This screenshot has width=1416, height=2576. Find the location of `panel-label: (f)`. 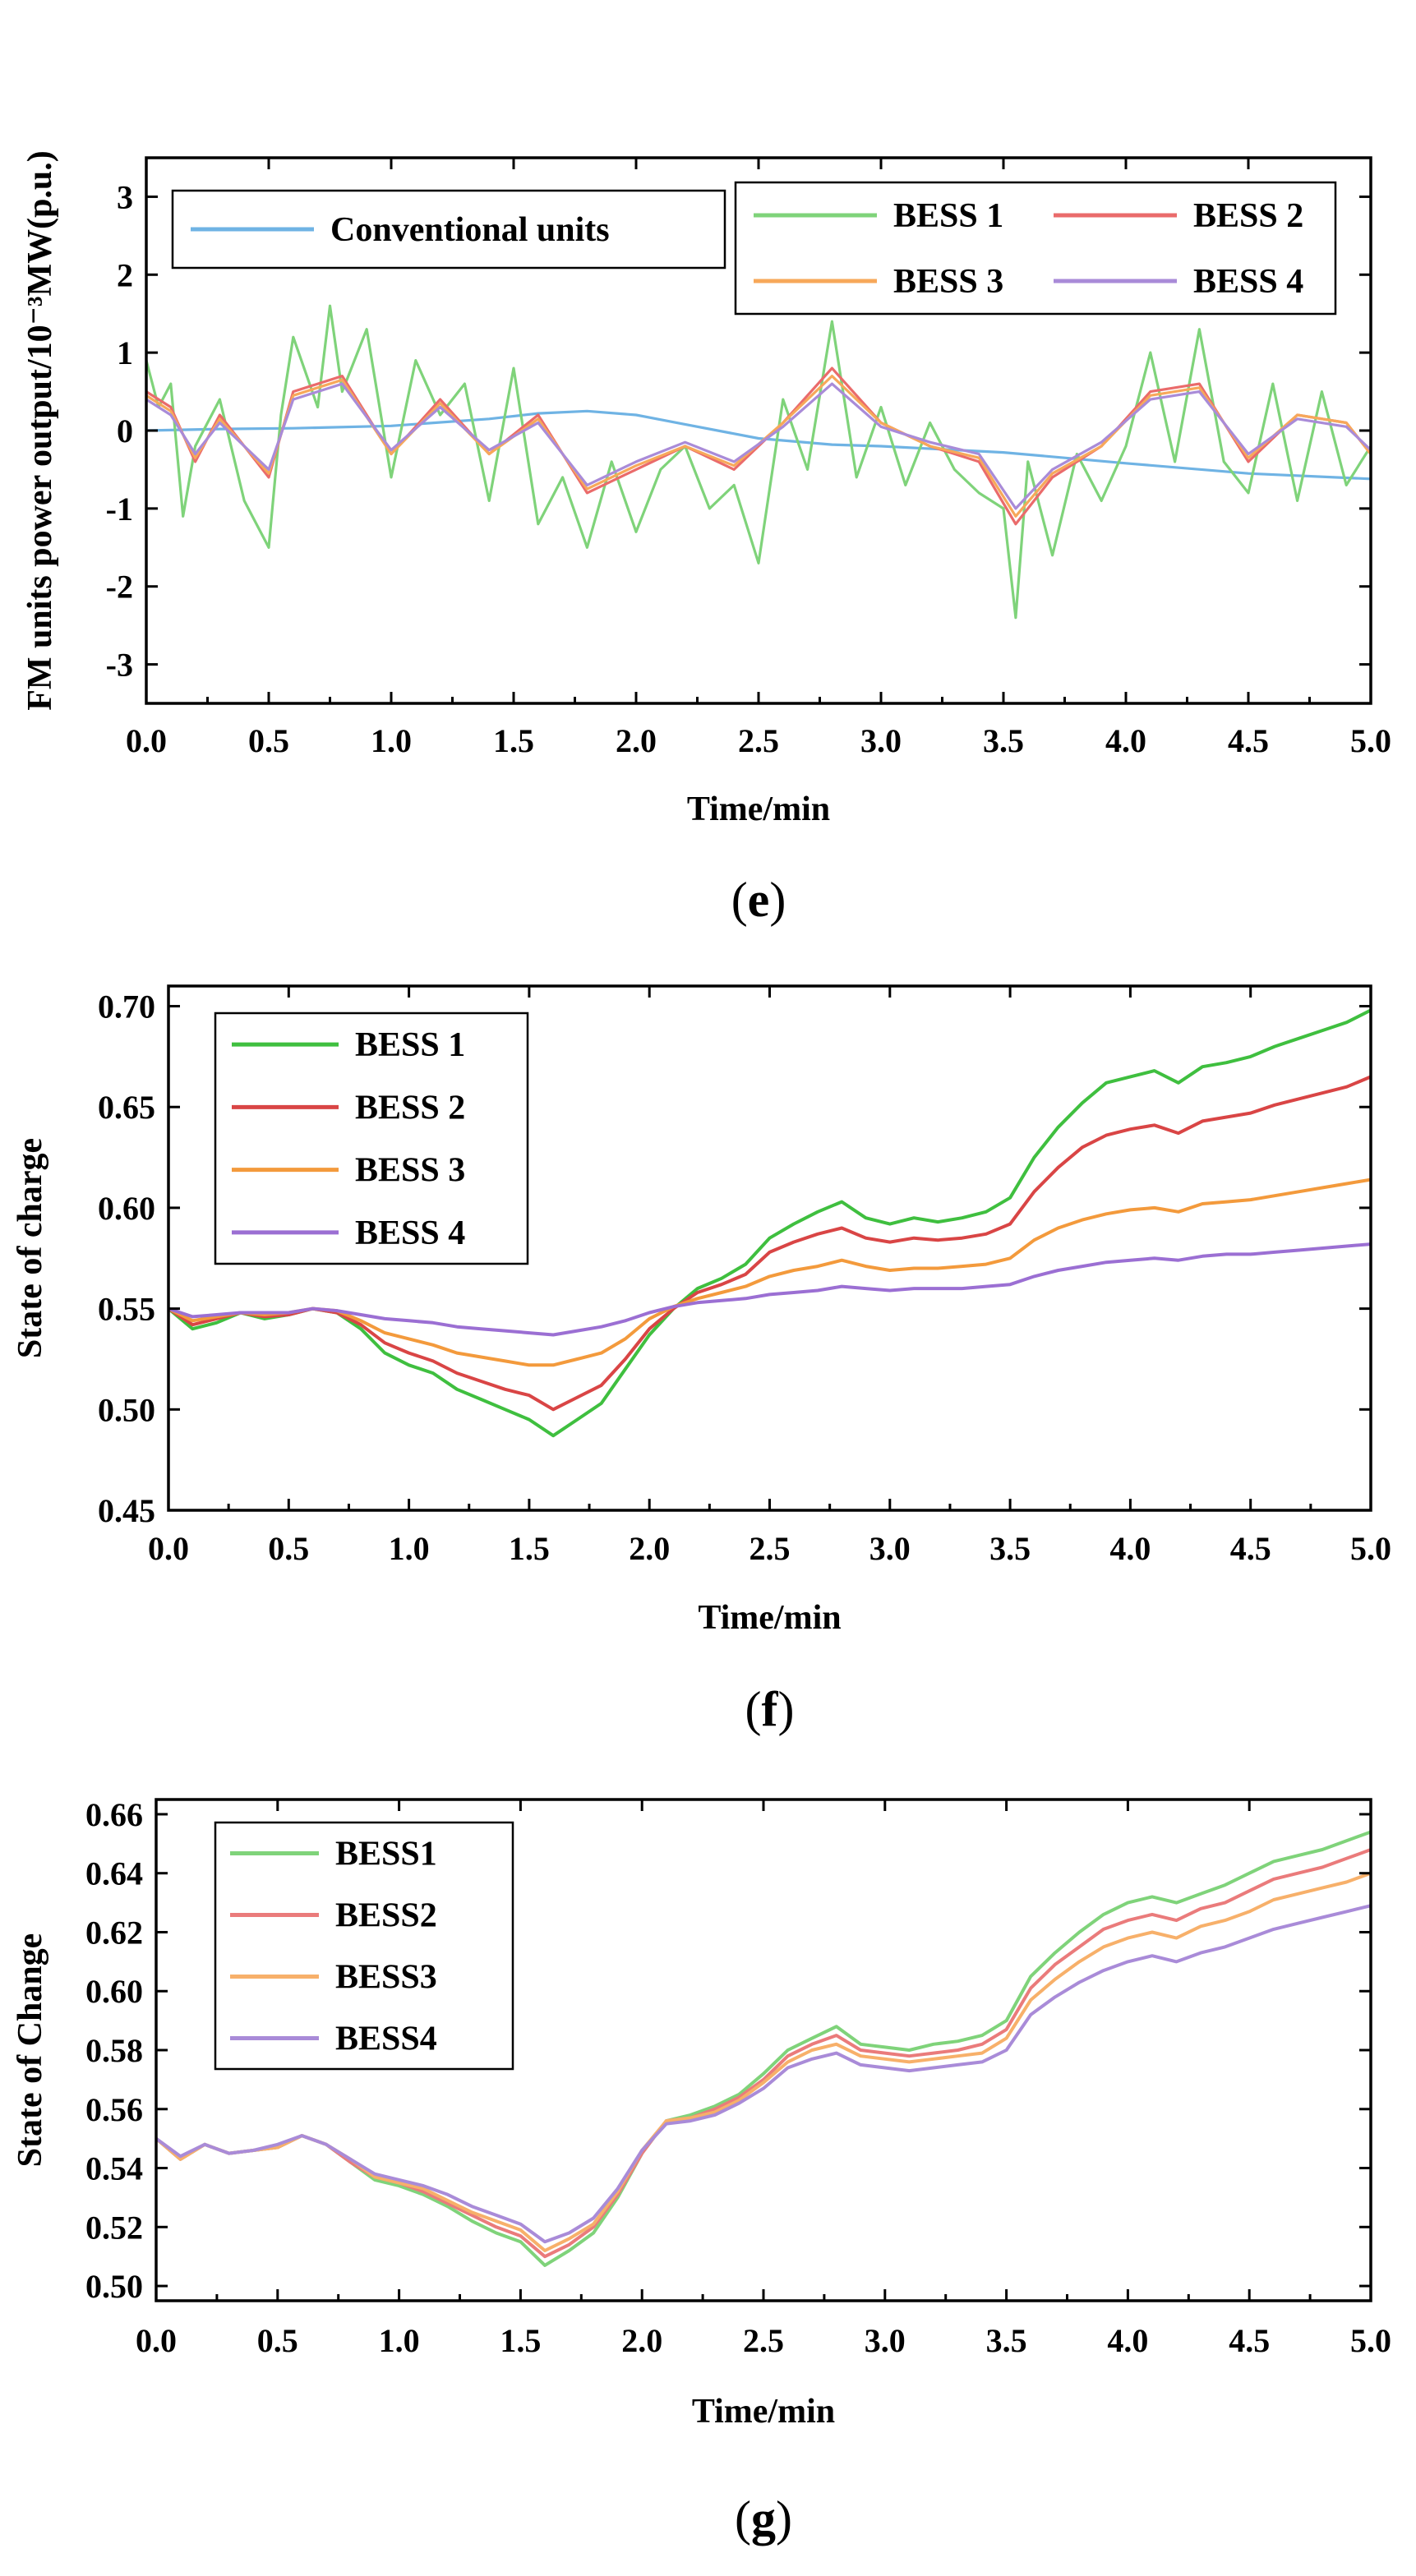

panel-label: (f) is located at coordinates (770, 1709).